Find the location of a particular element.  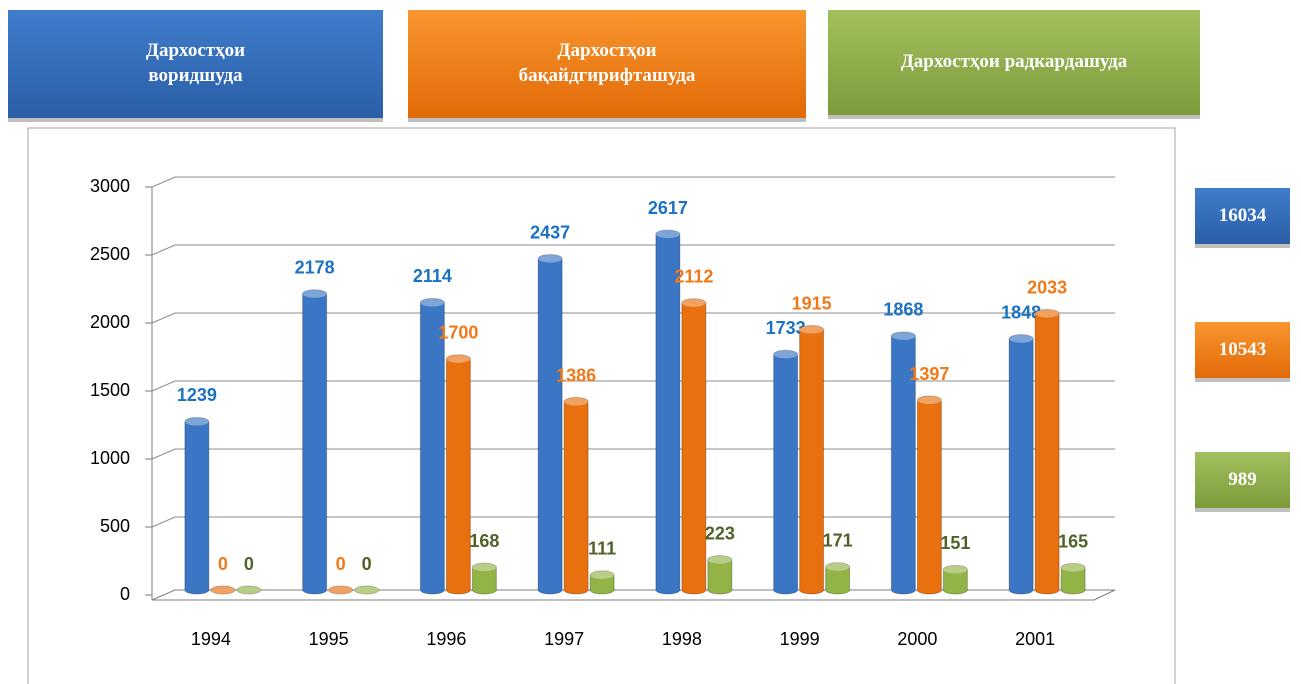

value-label: 1700 is located at coordinates (458, 333).